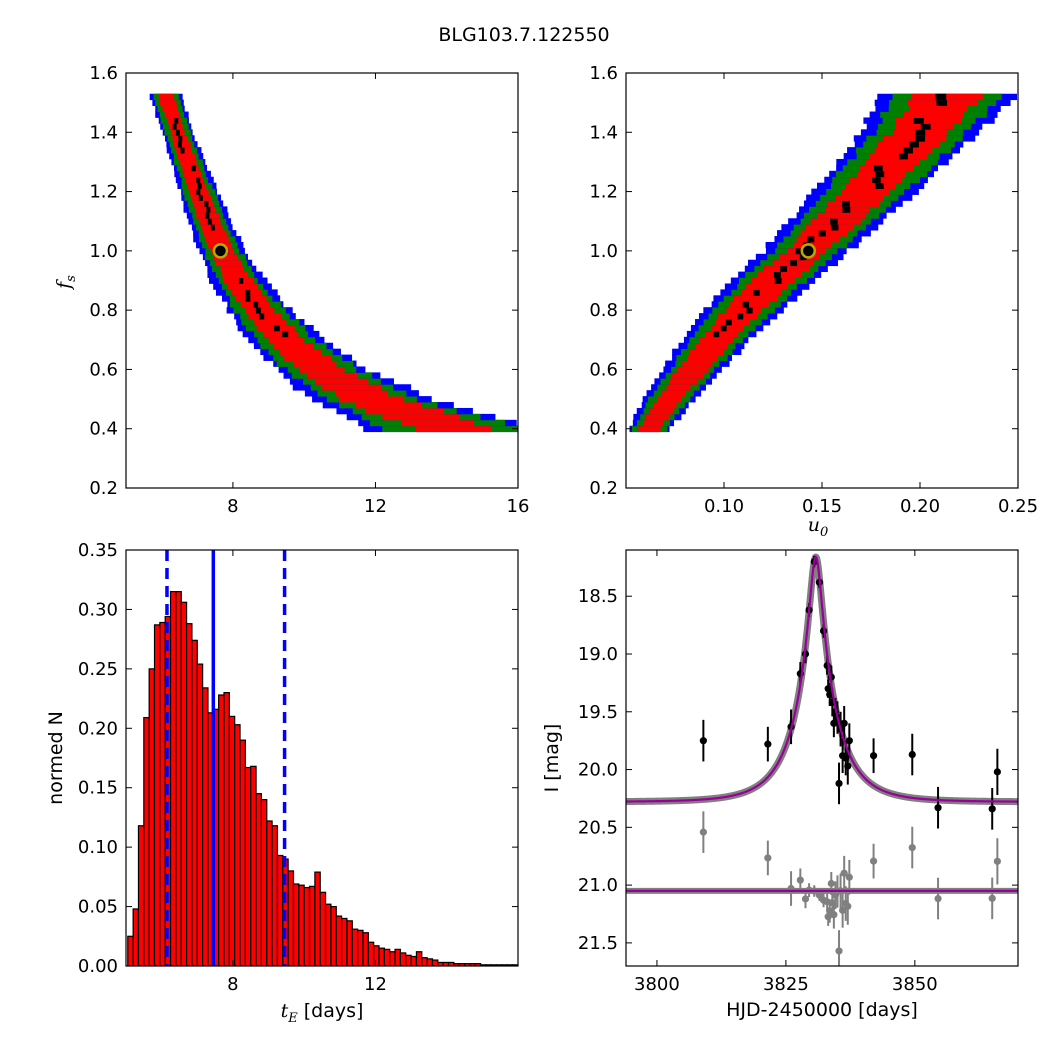 Image resolution: width=1050 pixels, height=1050 pixels. I want to click on y-axis-label: normed N, so click(56, 758).